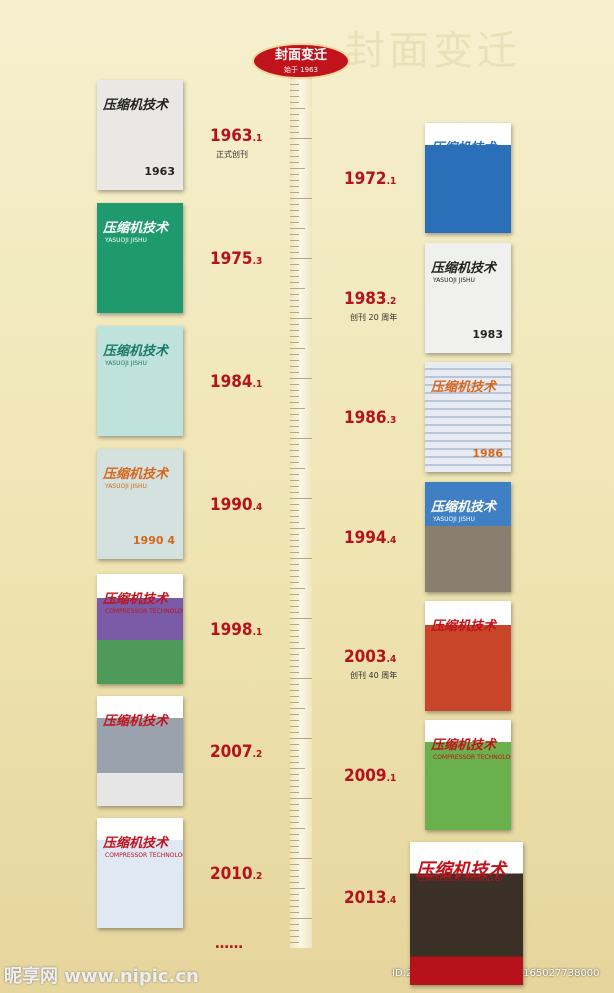 The height and width of the screenshot is (993, 614). Describe the element at coordinates (301, 69) in the screenshot. I see `header-subtitle: 始于 1963` at that location.